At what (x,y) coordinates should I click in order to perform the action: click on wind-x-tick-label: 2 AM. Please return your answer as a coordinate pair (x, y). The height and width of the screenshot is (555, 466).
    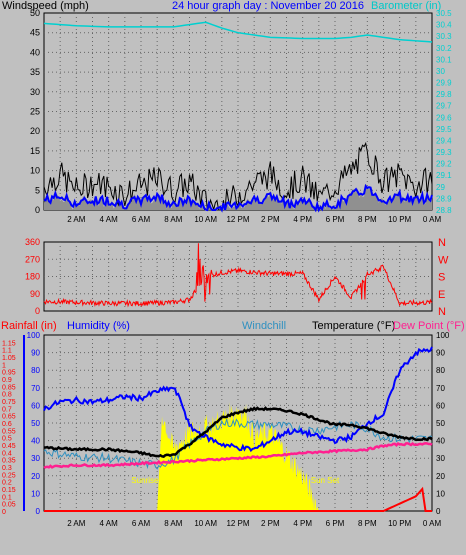
    Looking at the image, I should click on (76, 219).